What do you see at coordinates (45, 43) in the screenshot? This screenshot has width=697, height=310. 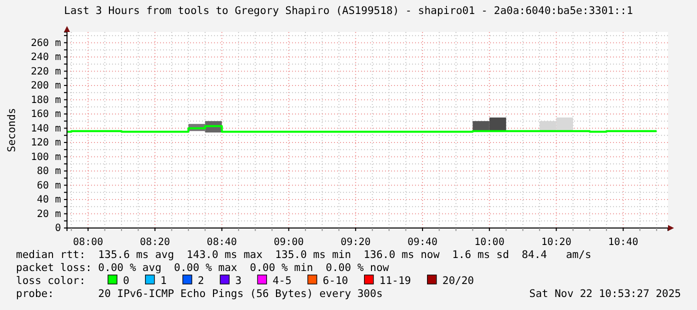 I see `y-tick-label: 260 m` at bounding box center [45, 43].